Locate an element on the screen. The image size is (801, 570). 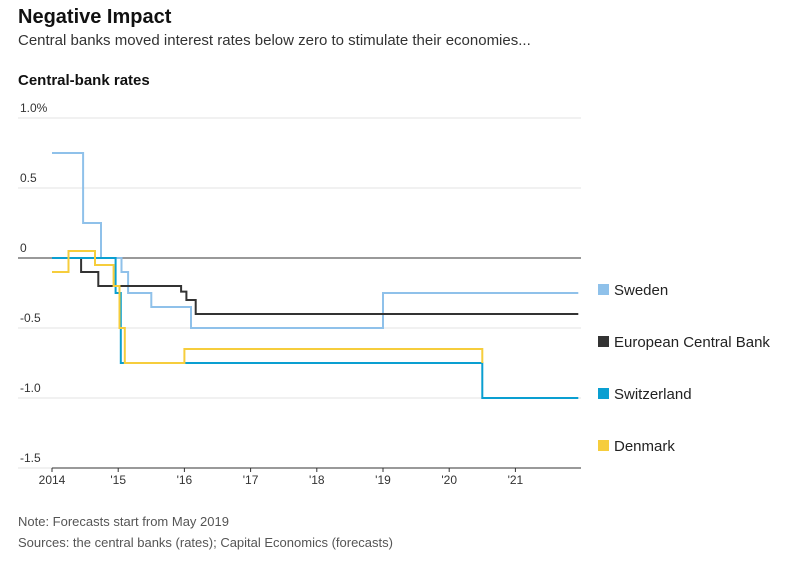
y-tick-label: 0 is located at coordinates (23, 248).